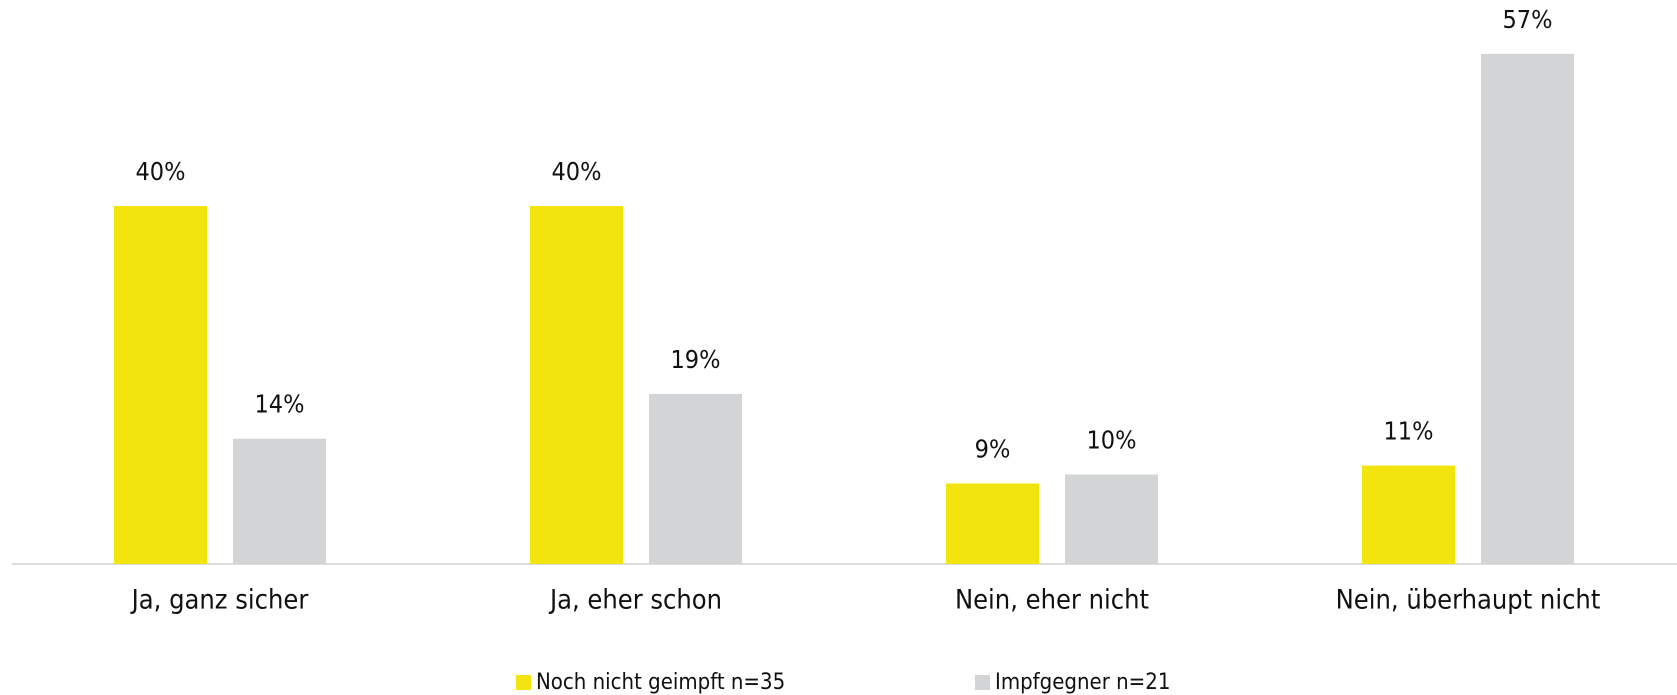  I want to click on x-tick-label: Ja, eher schon, so click(635, 600).